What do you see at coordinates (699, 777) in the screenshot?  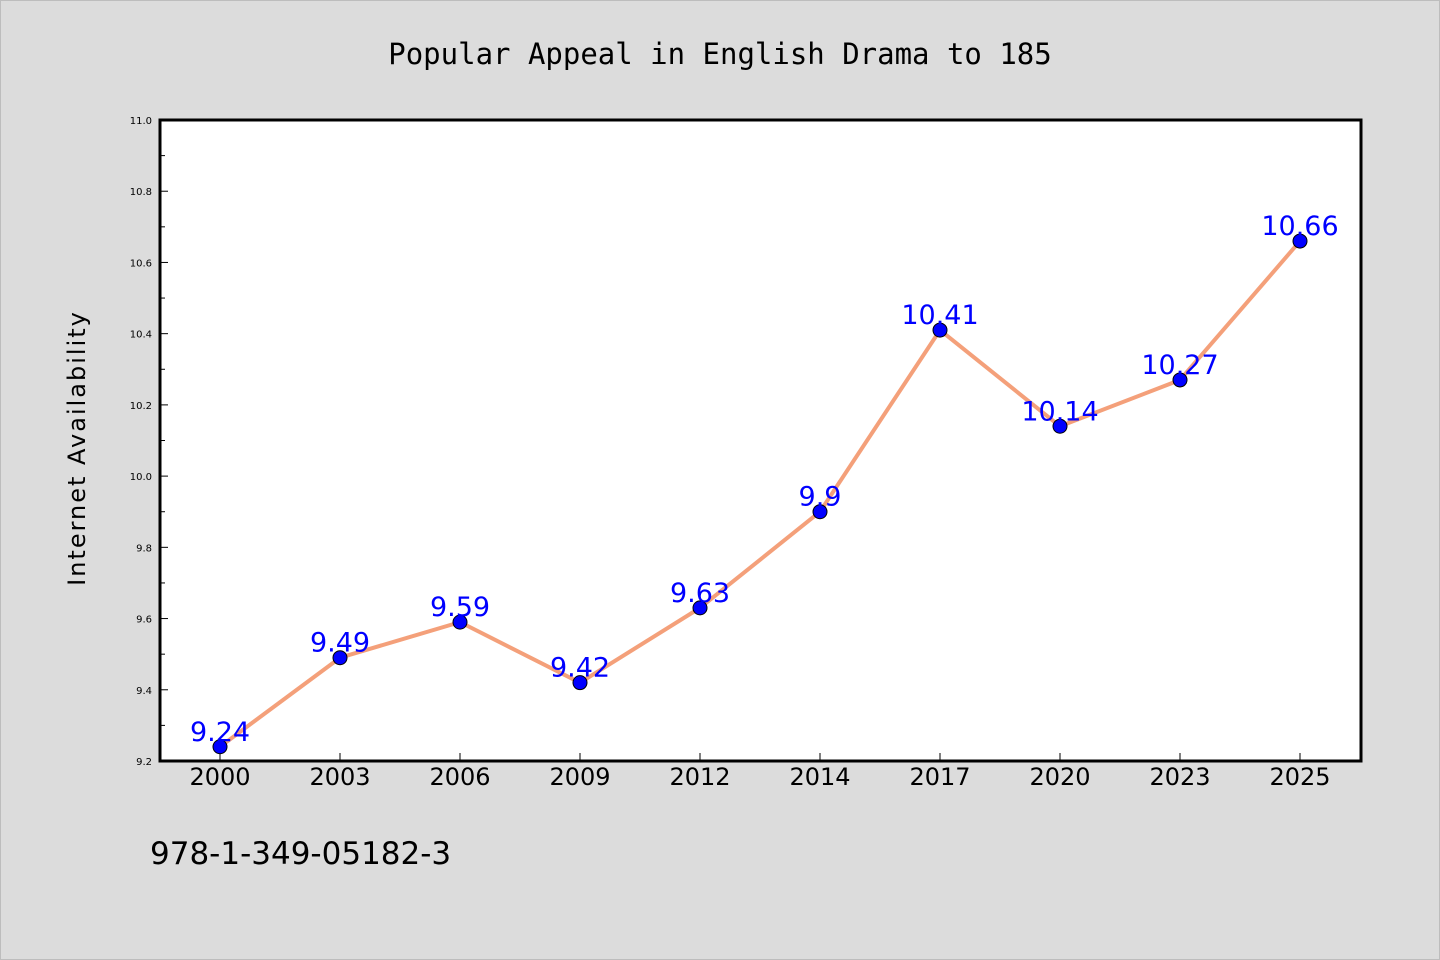 I see `x-tick-label: 2012` at bounding box center [699, 777].